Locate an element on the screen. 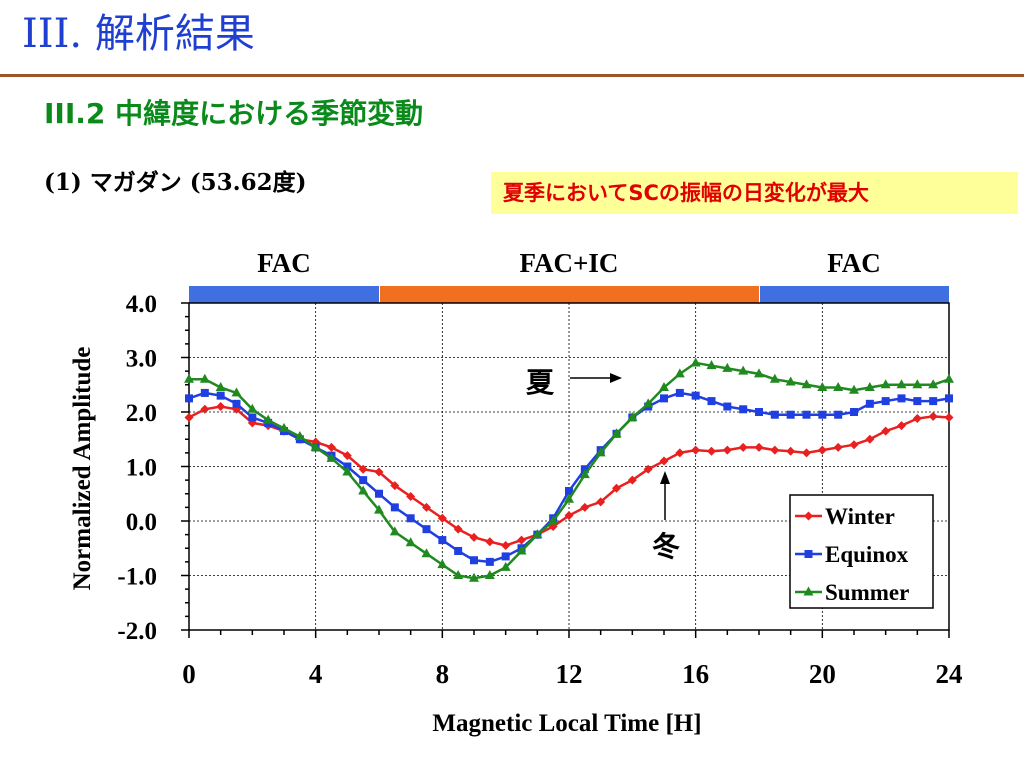 The image size is (1024, 768). x-tick-label: 24 is located at coordinates (949, 674).